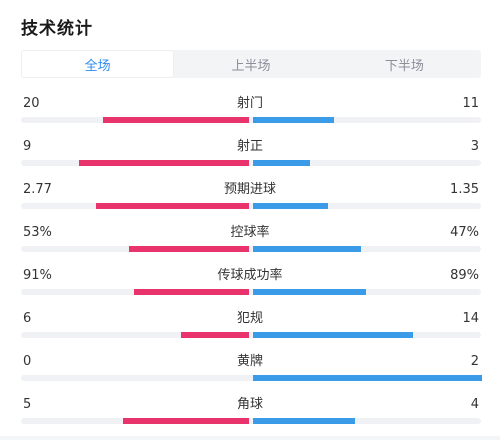 The width and height of the screenshot is (500, 440). What do you see at coordinates (464, 232) in the screenshot?
I see `stat-away-value: 47%` at bounding box center [464, 232].